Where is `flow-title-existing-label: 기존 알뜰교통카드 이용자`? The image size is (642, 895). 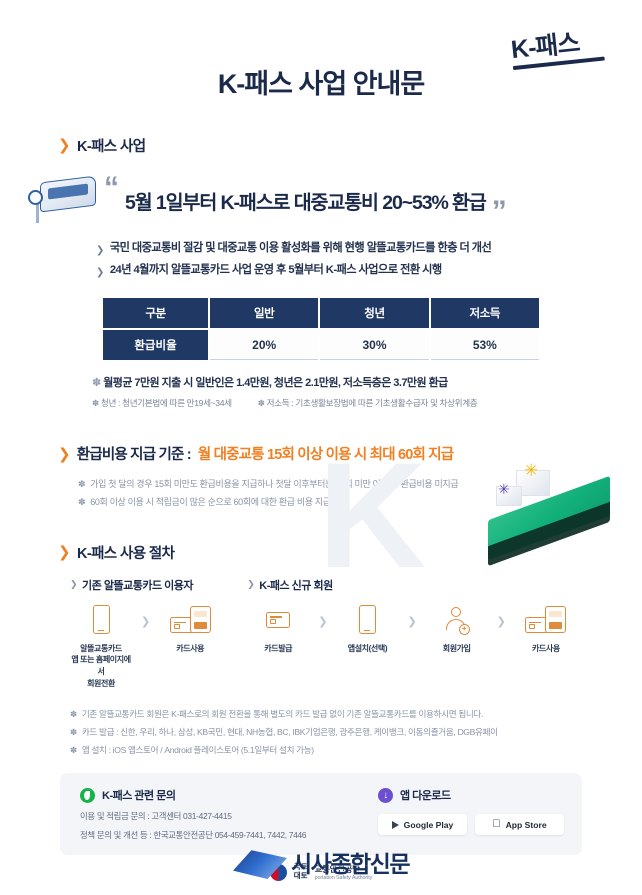 flow-title-existing-label: 기존 알뜰교통카드 이용자 is located at coordinates (137, 585).